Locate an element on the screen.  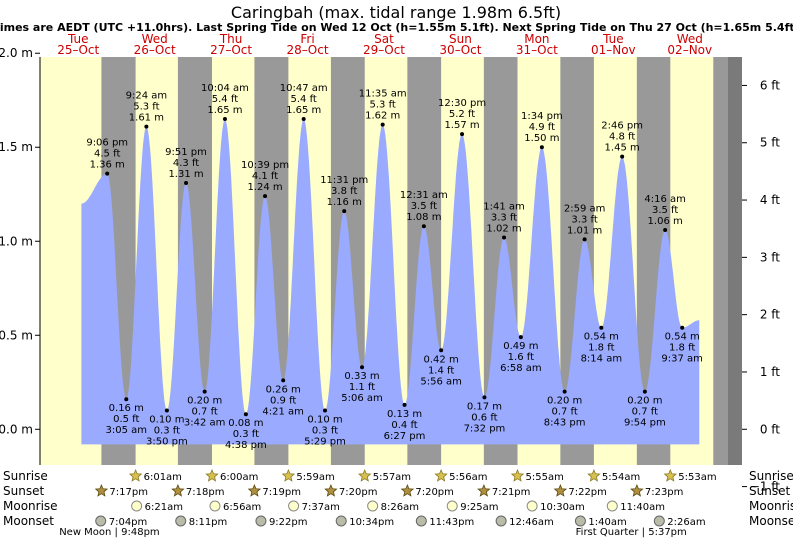
sunset-time: 7:21pm is located at coordinates (511, 492).